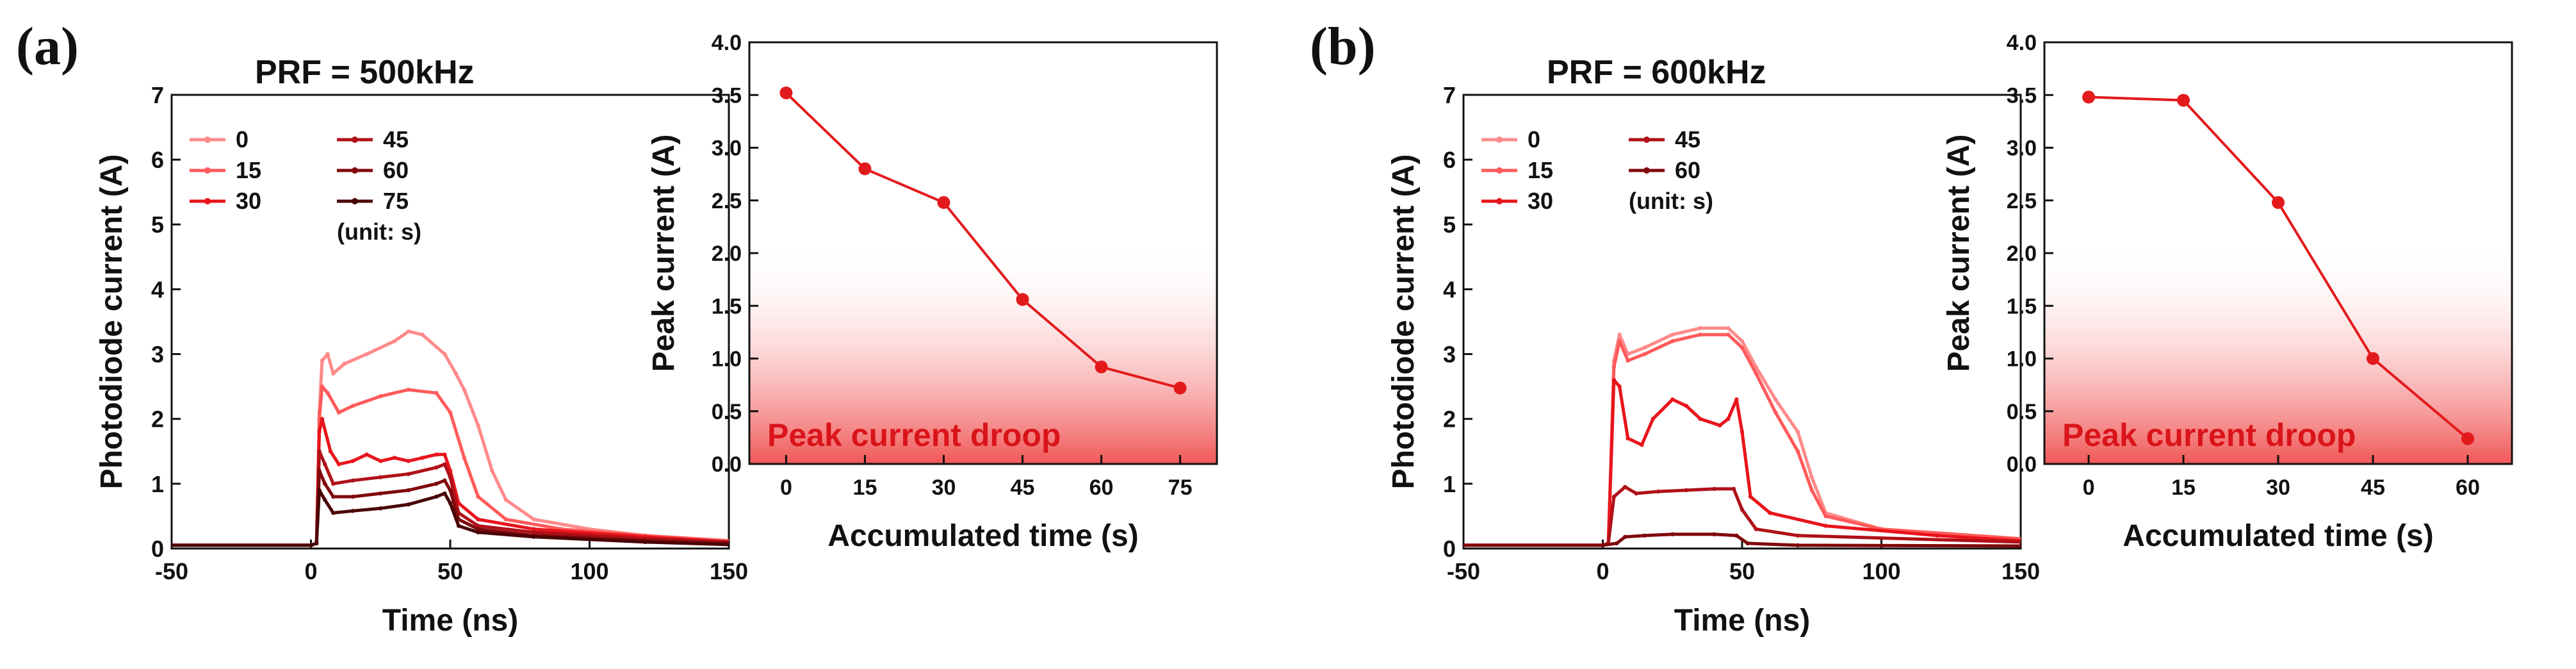 This screenshot has width=2576, height=669. Describe the element at coordinates (112, 322) in the screenshot. I see `y-axis-label: Photodiode current (A)` at that location.